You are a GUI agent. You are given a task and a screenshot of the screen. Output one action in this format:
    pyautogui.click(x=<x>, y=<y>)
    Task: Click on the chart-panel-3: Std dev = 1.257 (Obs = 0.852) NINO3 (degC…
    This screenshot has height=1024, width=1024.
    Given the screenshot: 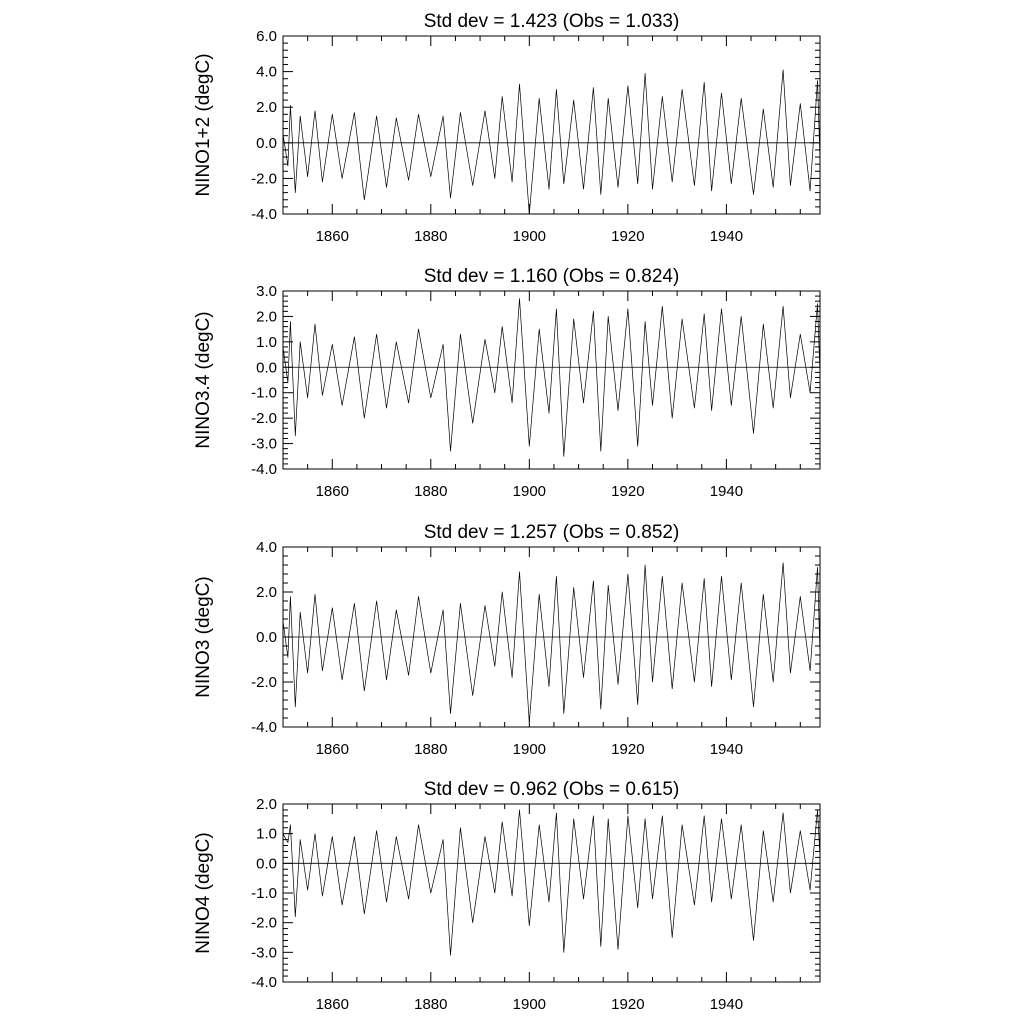 What is the action you would take?
    pyautogui.click(x=507, y=640)
    